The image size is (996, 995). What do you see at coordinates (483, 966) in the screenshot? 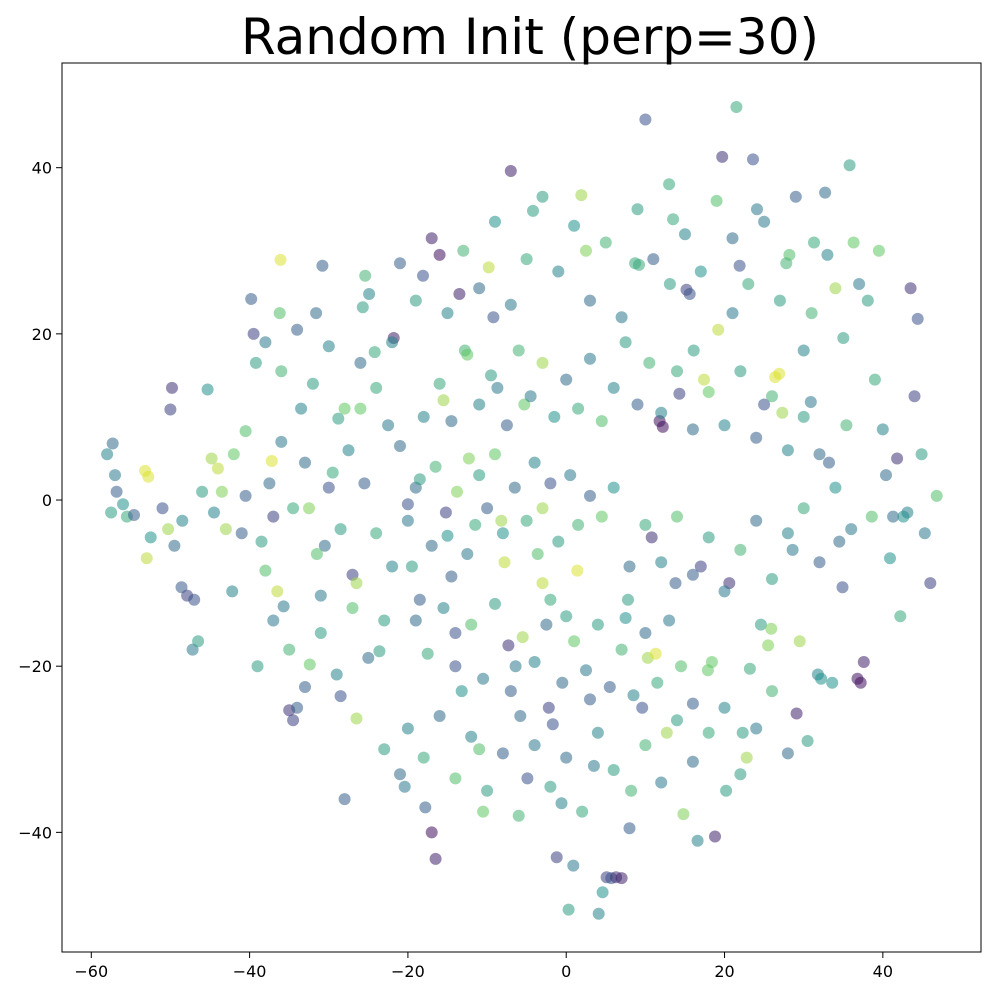
I see `x-axis: −60 −40 −20 0 20 40` at bounding box center [483, 966].